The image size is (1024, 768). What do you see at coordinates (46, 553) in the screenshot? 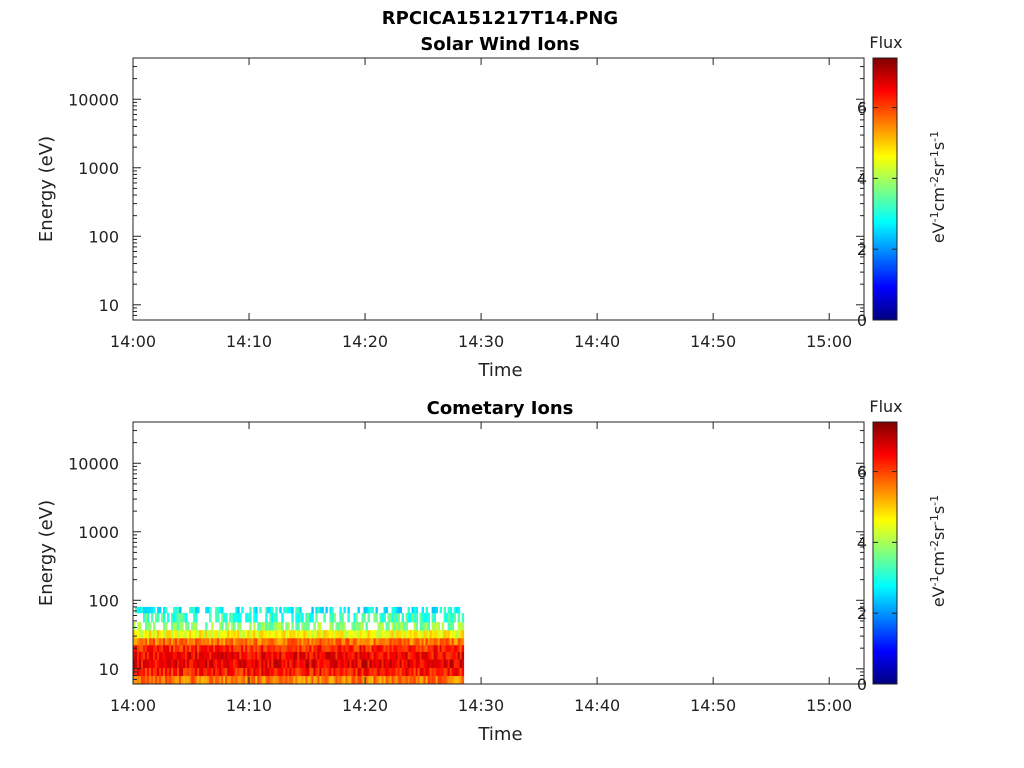
I see `y-axis-label: Energy (eV)` at bounding box center [46, 553].